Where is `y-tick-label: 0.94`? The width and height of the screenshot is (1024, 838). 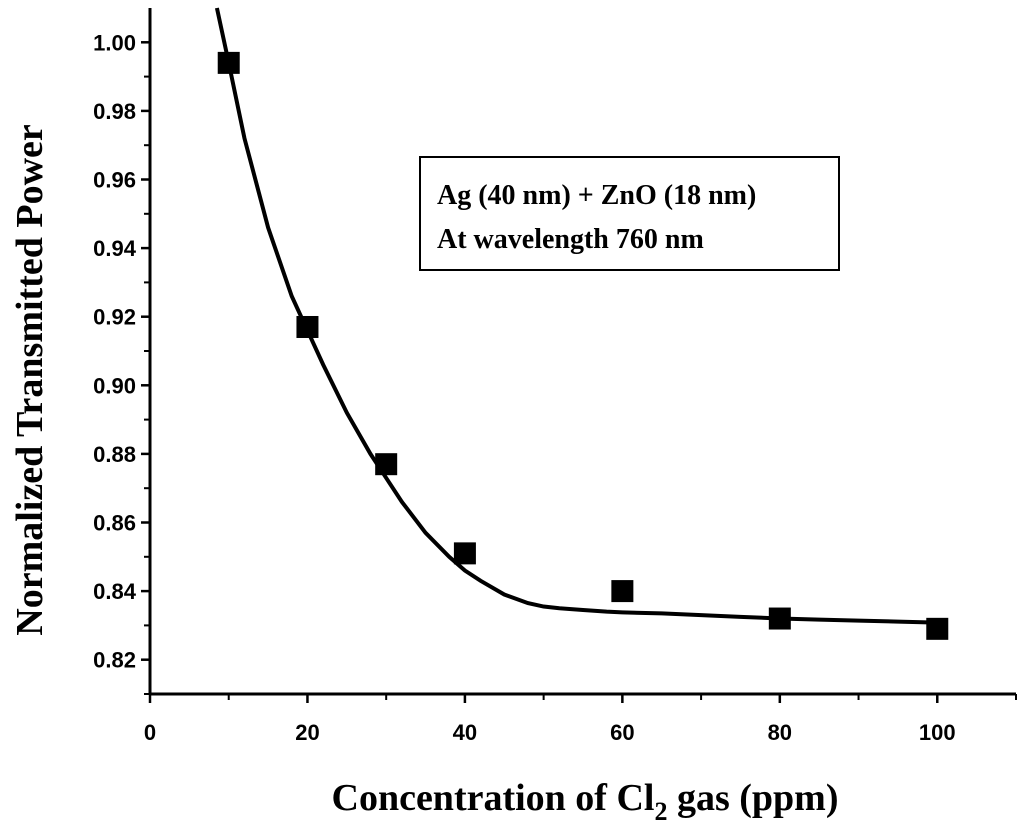
y-tick-label: 0.94 is located at coordinates (115, 248).